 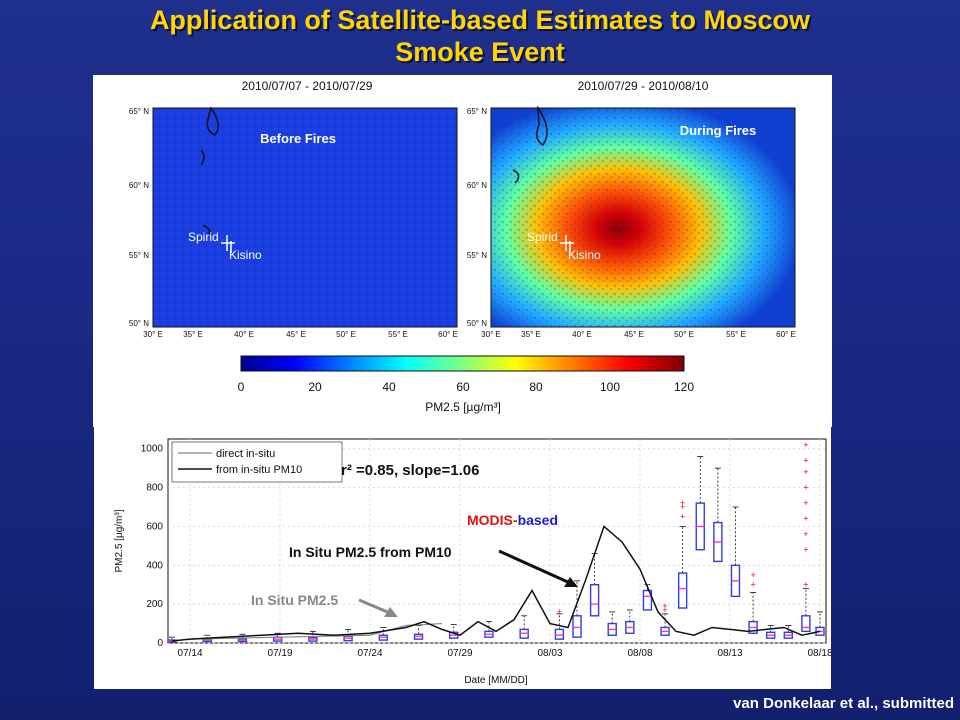 What do you see at coordinates (462, 363) in the screenshot?
I see `colorbar` at bounding box center [462, 363].